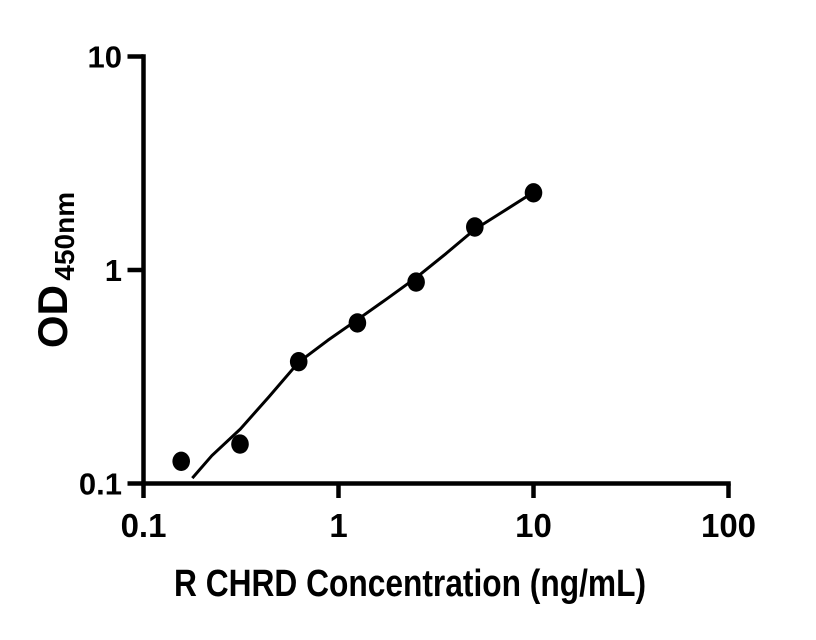  I want to click on x-tick-label: 0.1, so click(144, 525).